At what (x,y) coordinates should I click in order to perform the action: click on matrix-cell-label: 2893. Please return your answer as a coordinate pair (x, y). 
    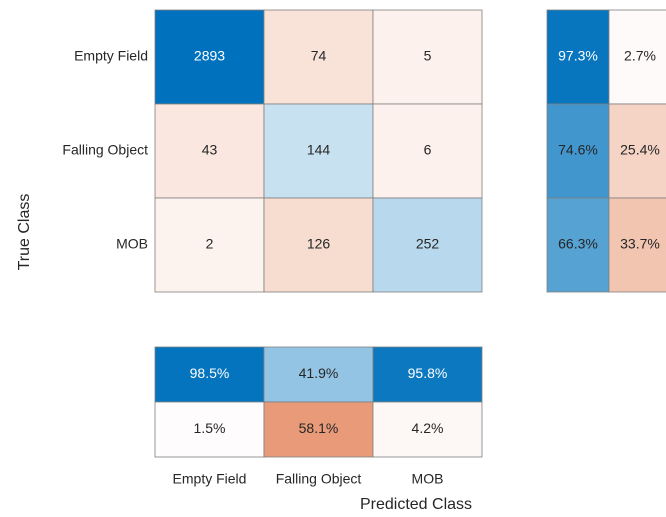
    Looking at the image, I should click on (209, 56).